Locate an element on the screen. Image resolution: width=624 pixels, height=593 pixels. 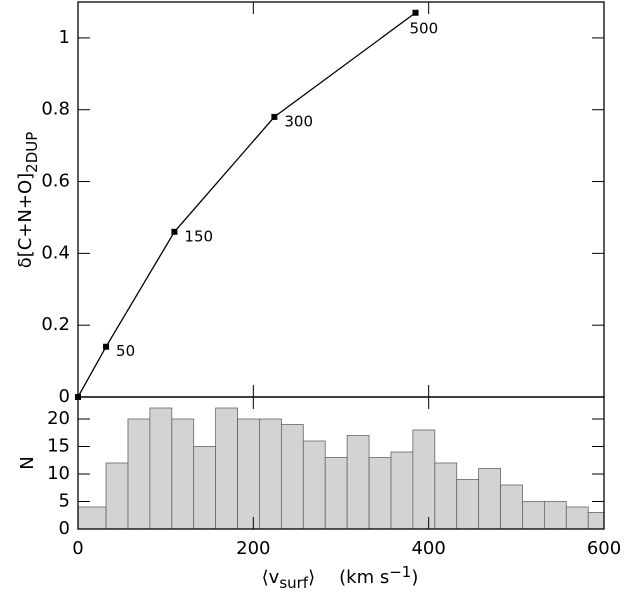
point-label: 50 is located at coordinates (125, 351).